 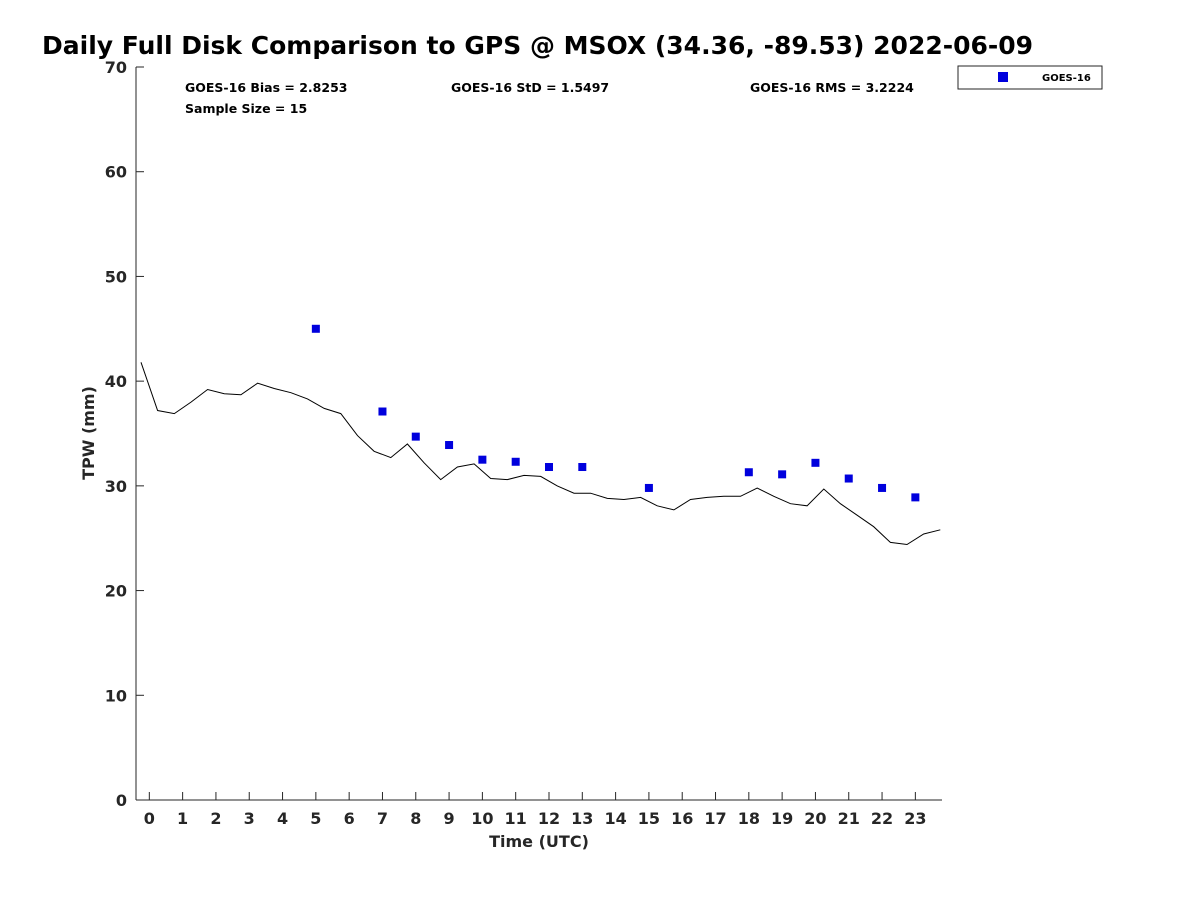 What do you see at coordinates (849, 818) in the screenshot?
I see `x-tick-label: 21` at bounding box center [849, 818].